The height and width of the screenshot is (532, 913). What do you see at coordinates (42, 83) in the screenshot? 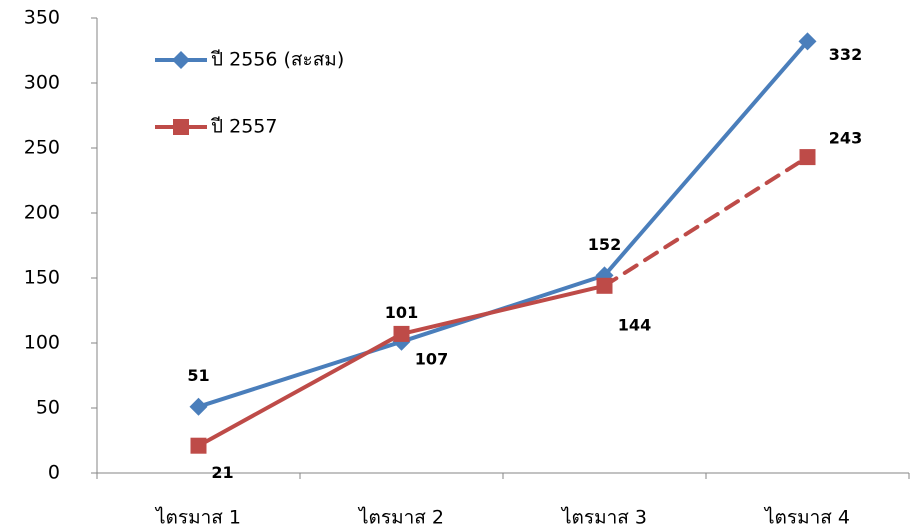
I see `y-tick-label: 300` at bounding box center [42, 83].